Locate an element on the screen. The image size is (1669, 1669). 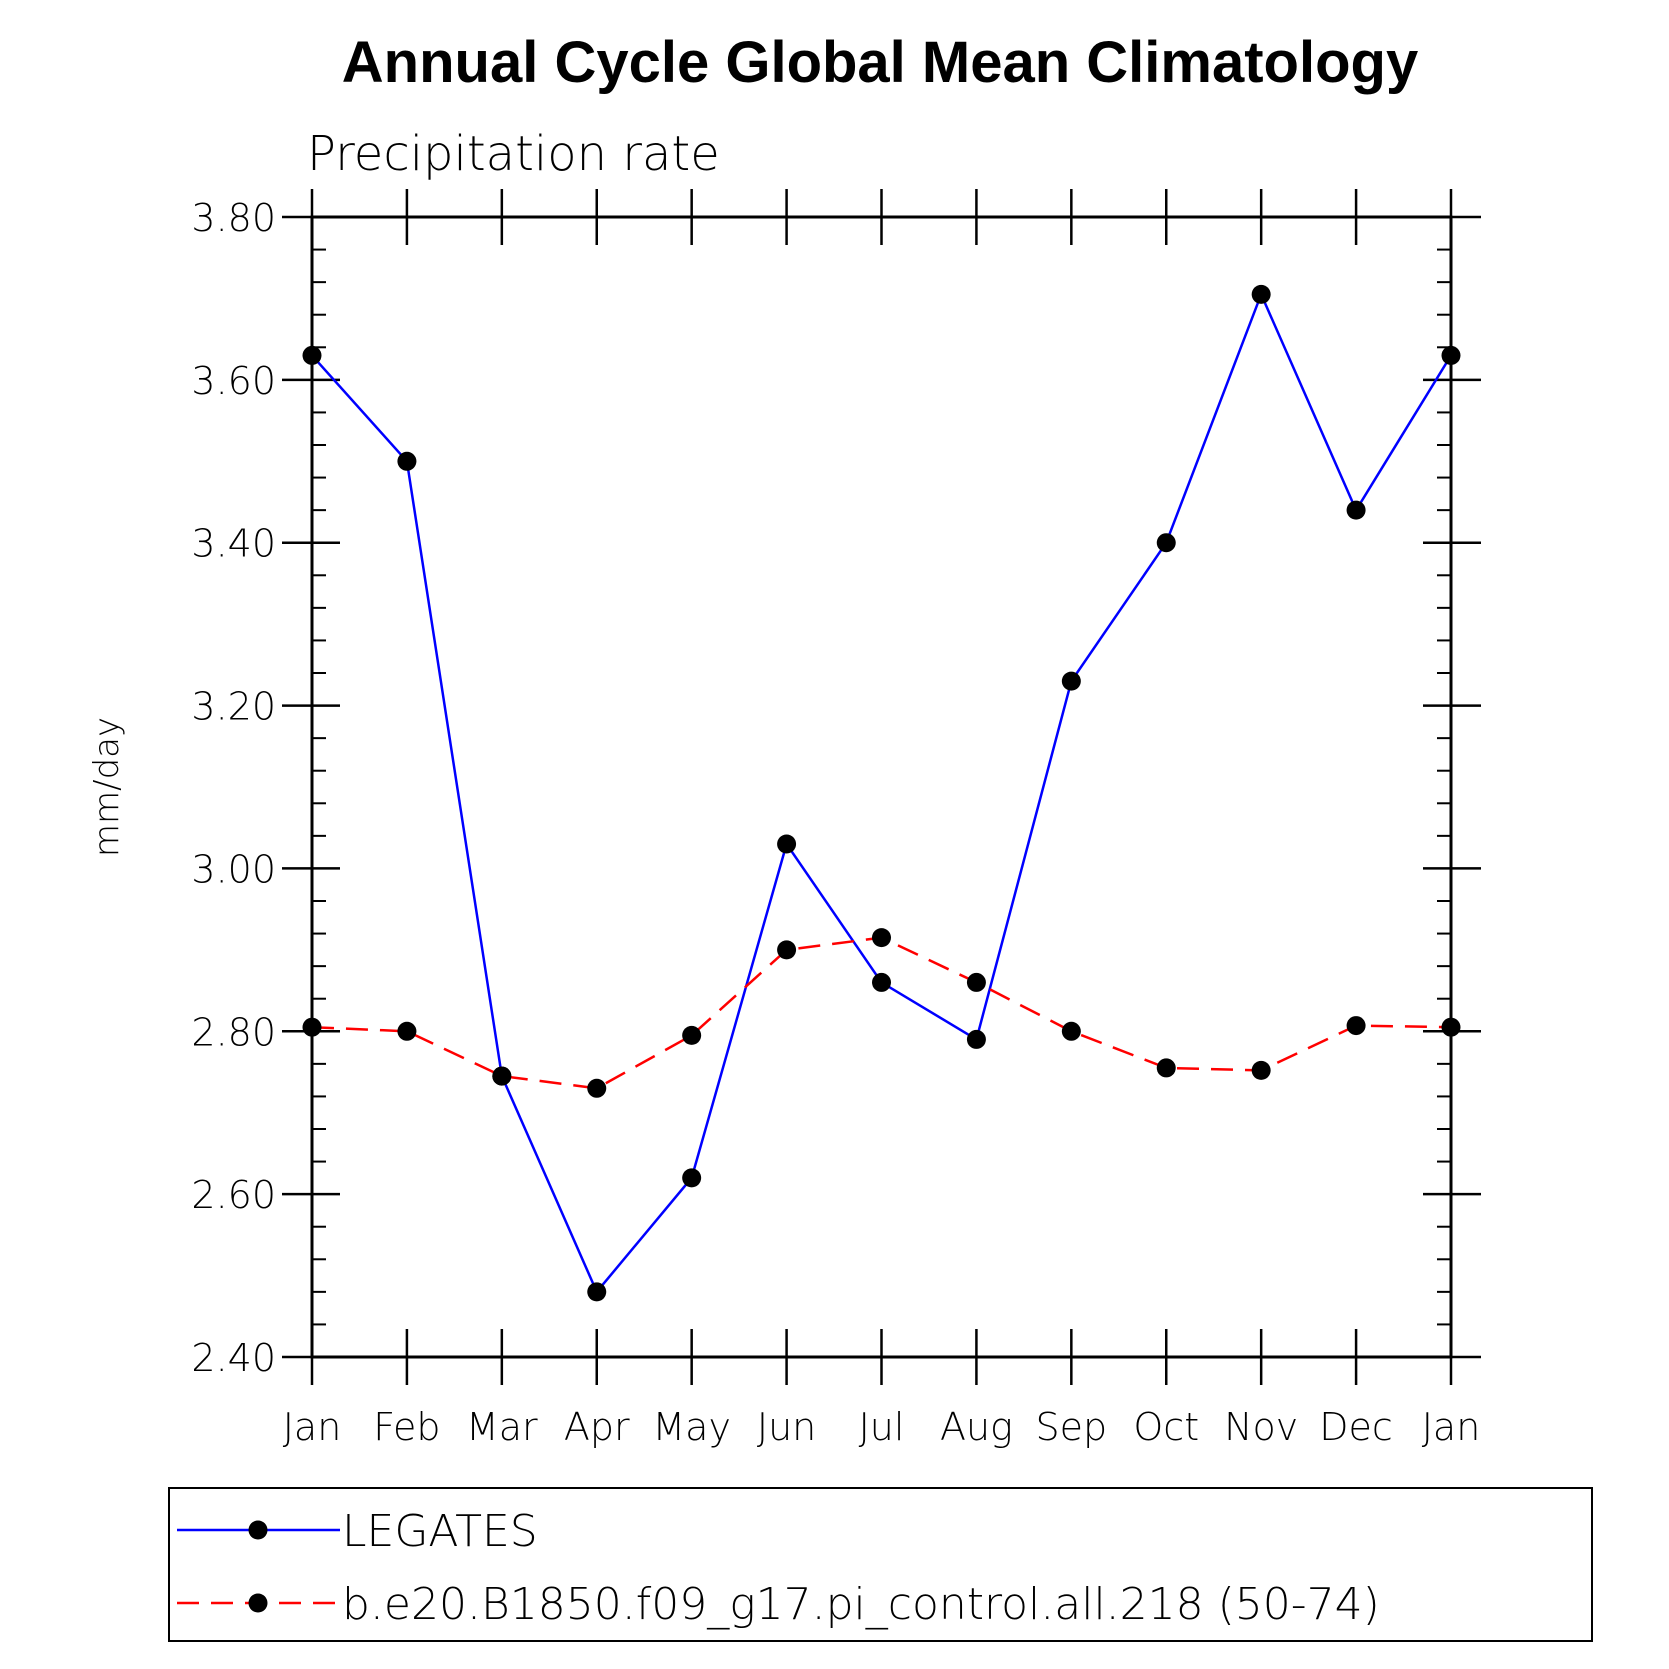
x-tick-label: Dec is located at coordinates (1356, 1427).